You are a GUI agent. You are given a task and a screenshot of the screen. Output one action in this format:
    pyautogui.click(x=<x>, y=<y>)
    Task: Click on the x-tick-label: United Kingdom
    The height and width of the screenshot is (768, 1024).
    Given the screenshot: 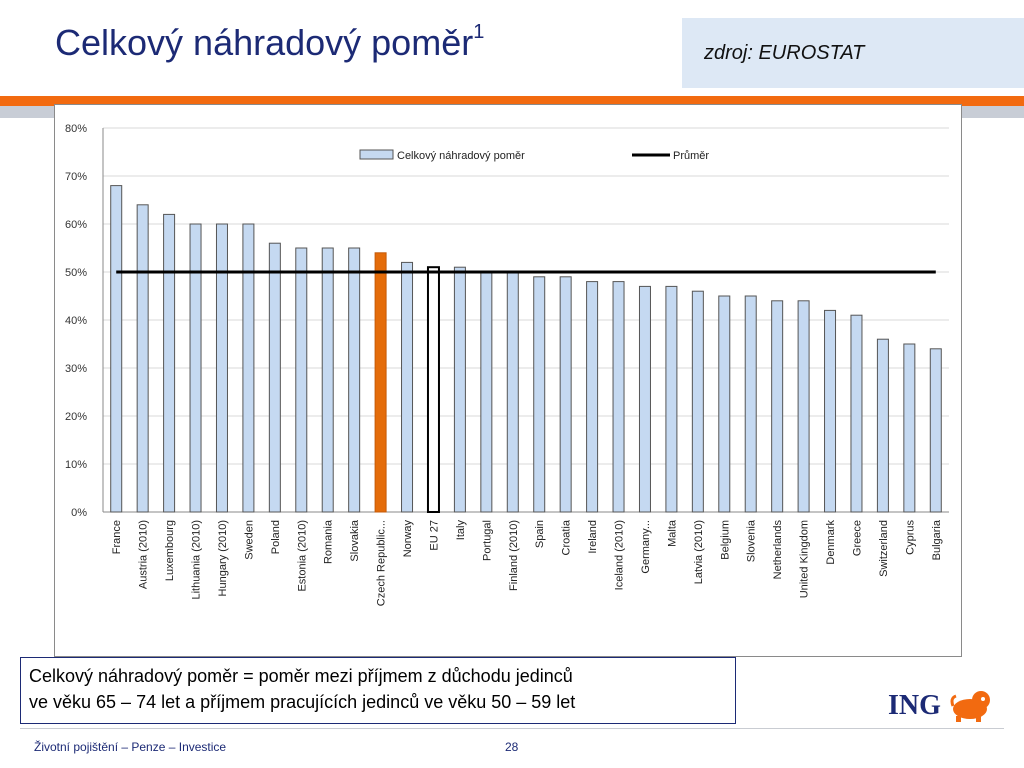 What is the action you would take?
    pyautogui.click(x=805, y=559)
    